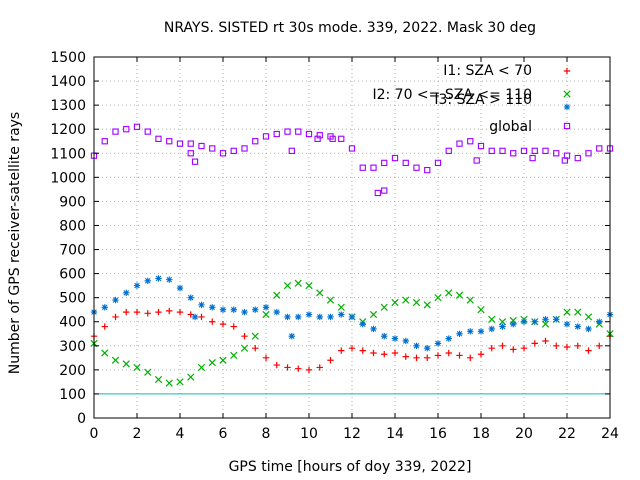 This screenshot has height=480, width=640. What do you see at coordinates (395, 434) in the screenshot?
I see `x-tick-label: 14` at bounding box center [395, 434].